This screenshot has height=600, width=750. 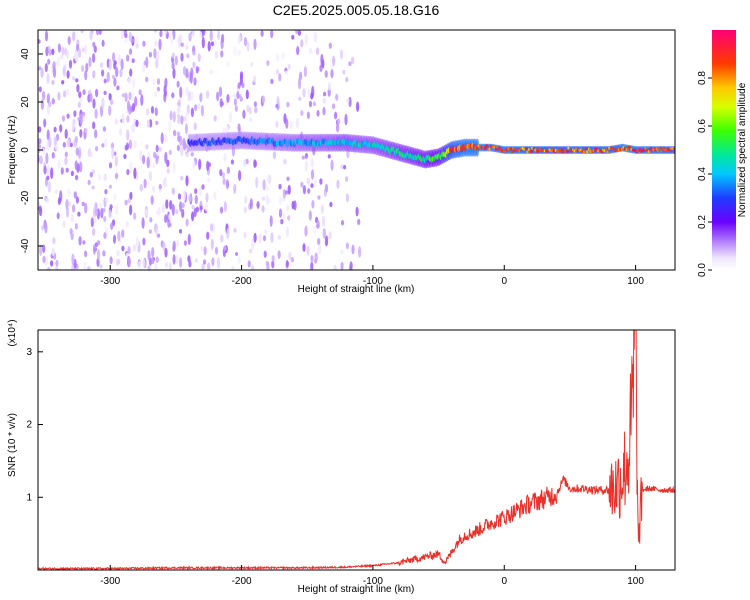 I want to click on snr-y-multiplier: (x10⁴), so click(x=12, y=332).